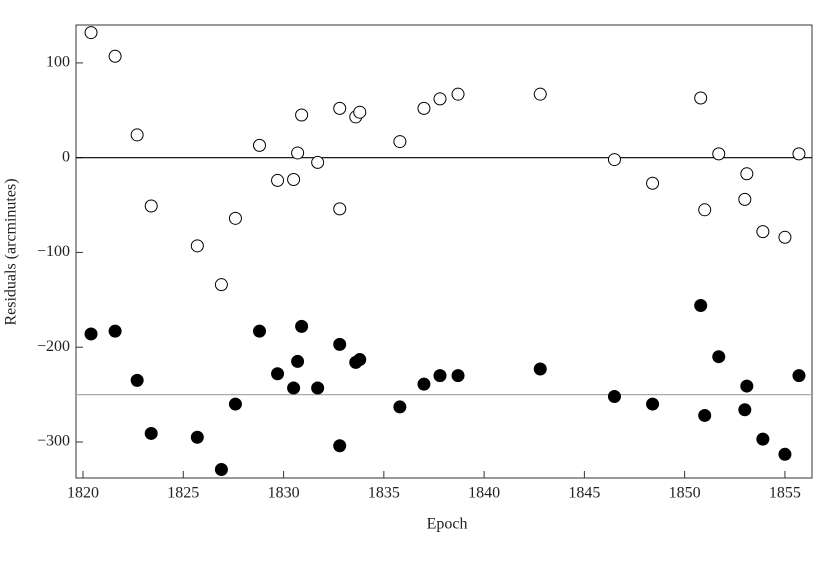  Describe the element at coordinates (685, 493) in the screenshot. I see `x-tick-label: 1850` at that location.